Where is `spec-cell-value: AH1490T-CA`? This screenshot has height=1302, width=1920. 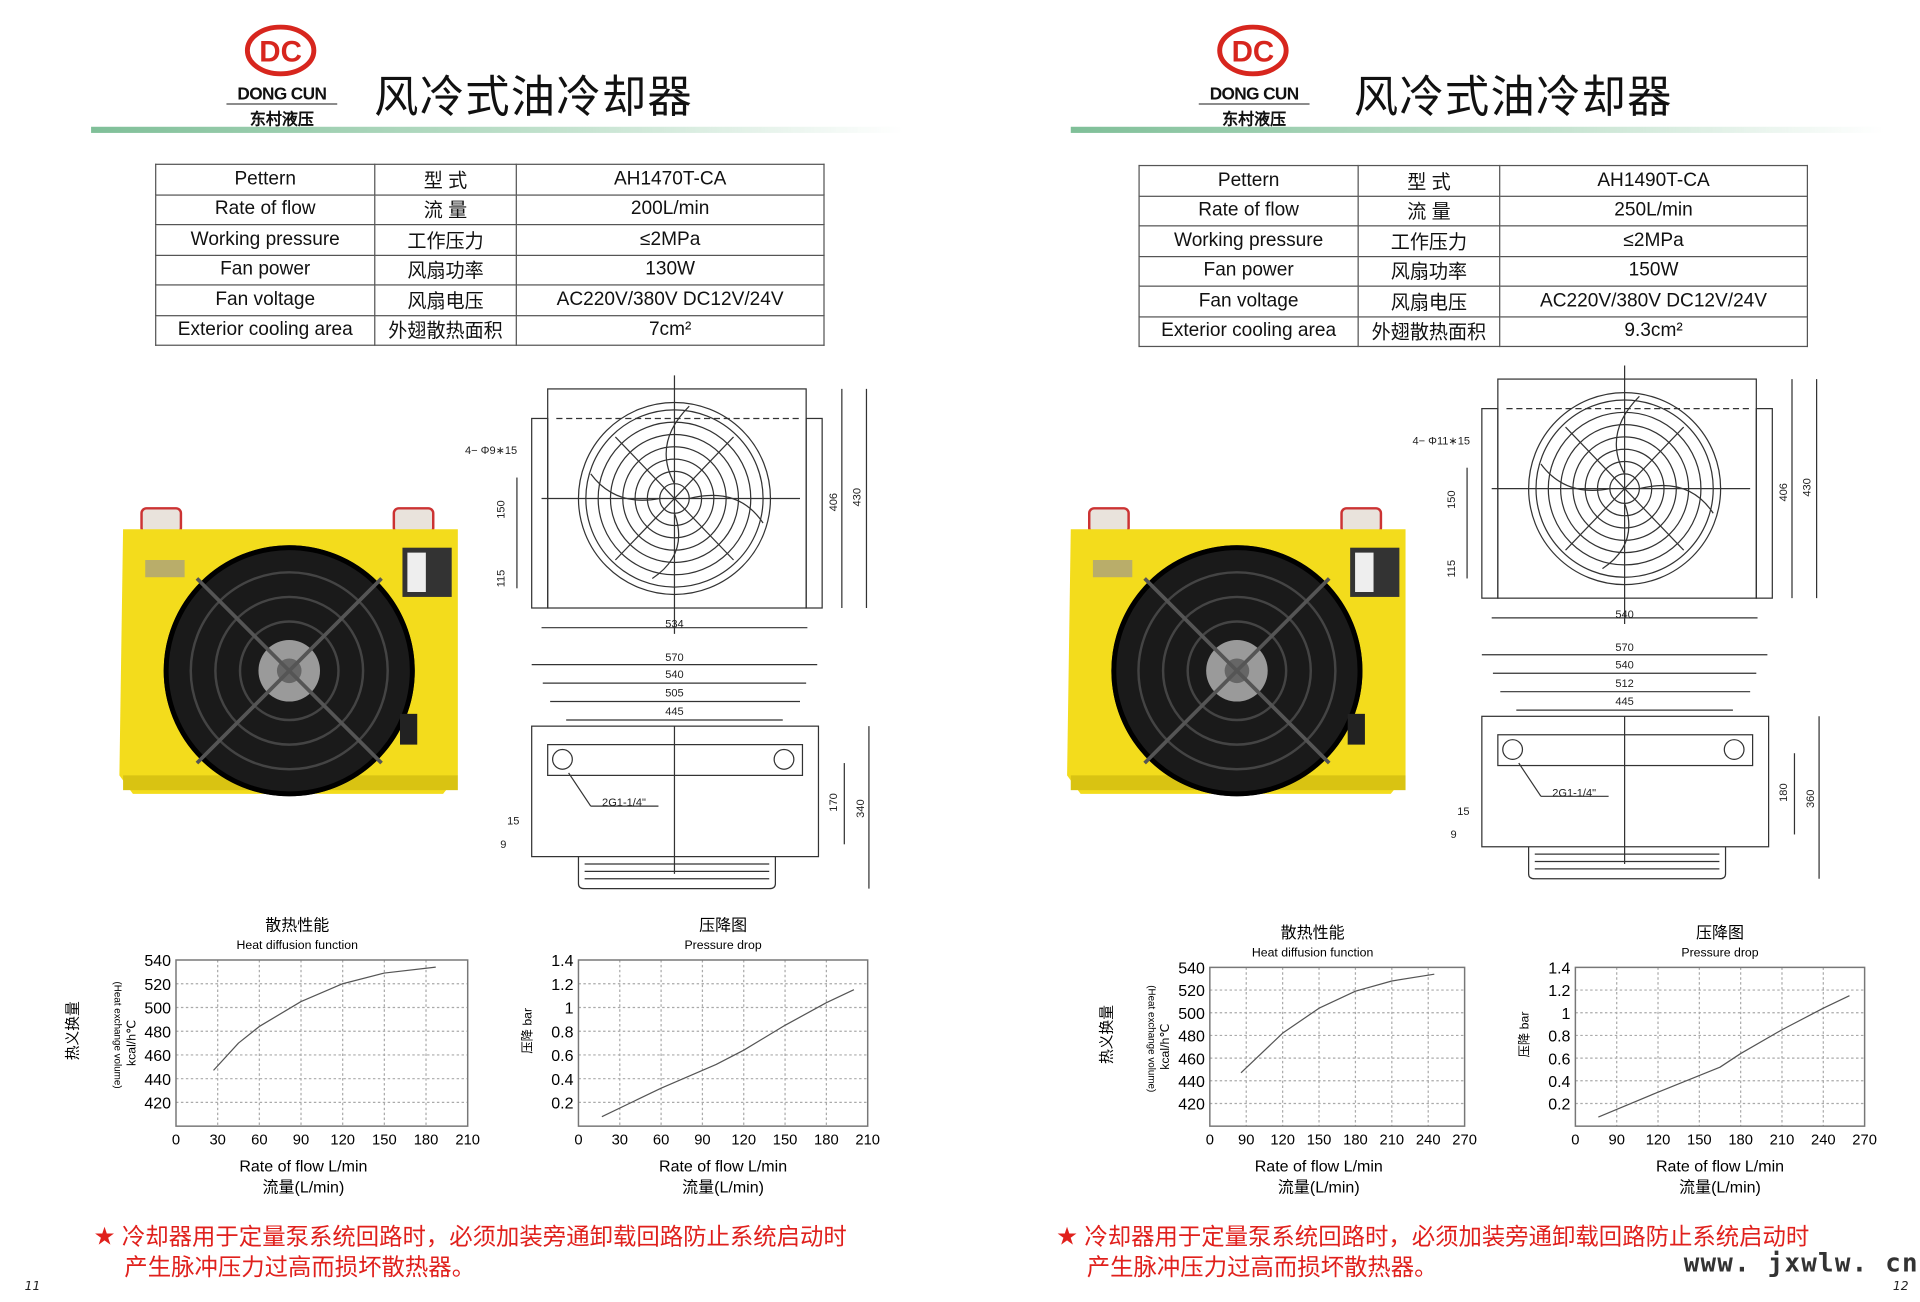 spec-cell-value: AH1490T-CA is located at coordinates (1654, 180).